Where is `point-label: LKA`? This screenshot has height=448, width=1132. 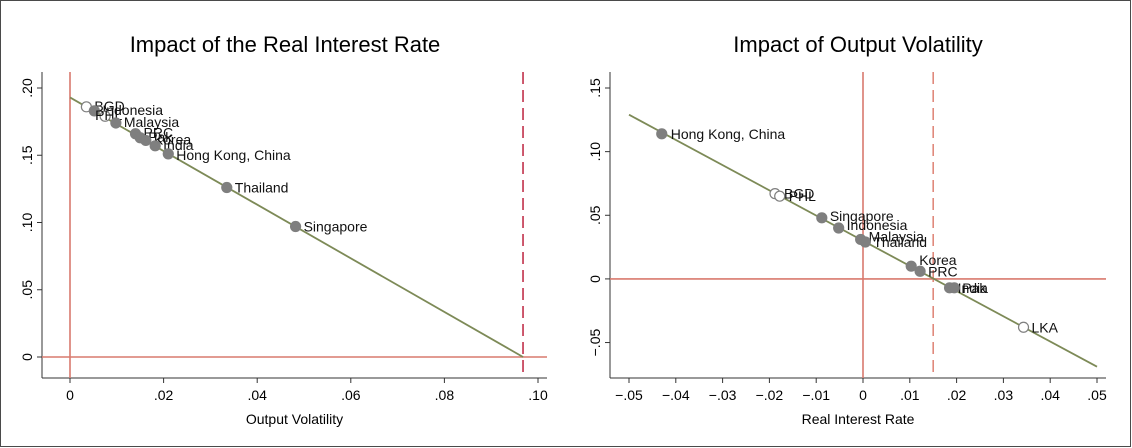 point-label: LKA is located at coordinates (1045, 327).